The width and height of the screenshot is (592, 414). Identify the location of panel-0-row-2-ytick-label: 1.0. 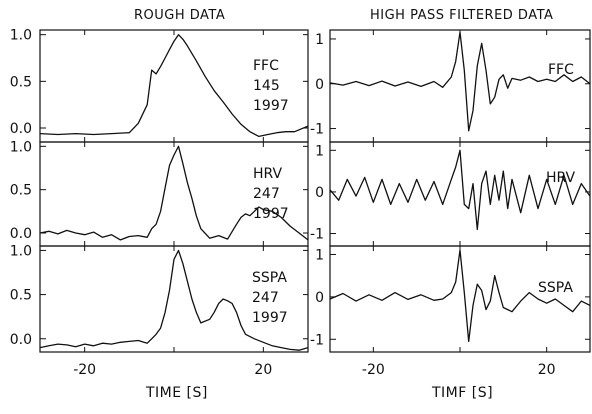
(21, 251).